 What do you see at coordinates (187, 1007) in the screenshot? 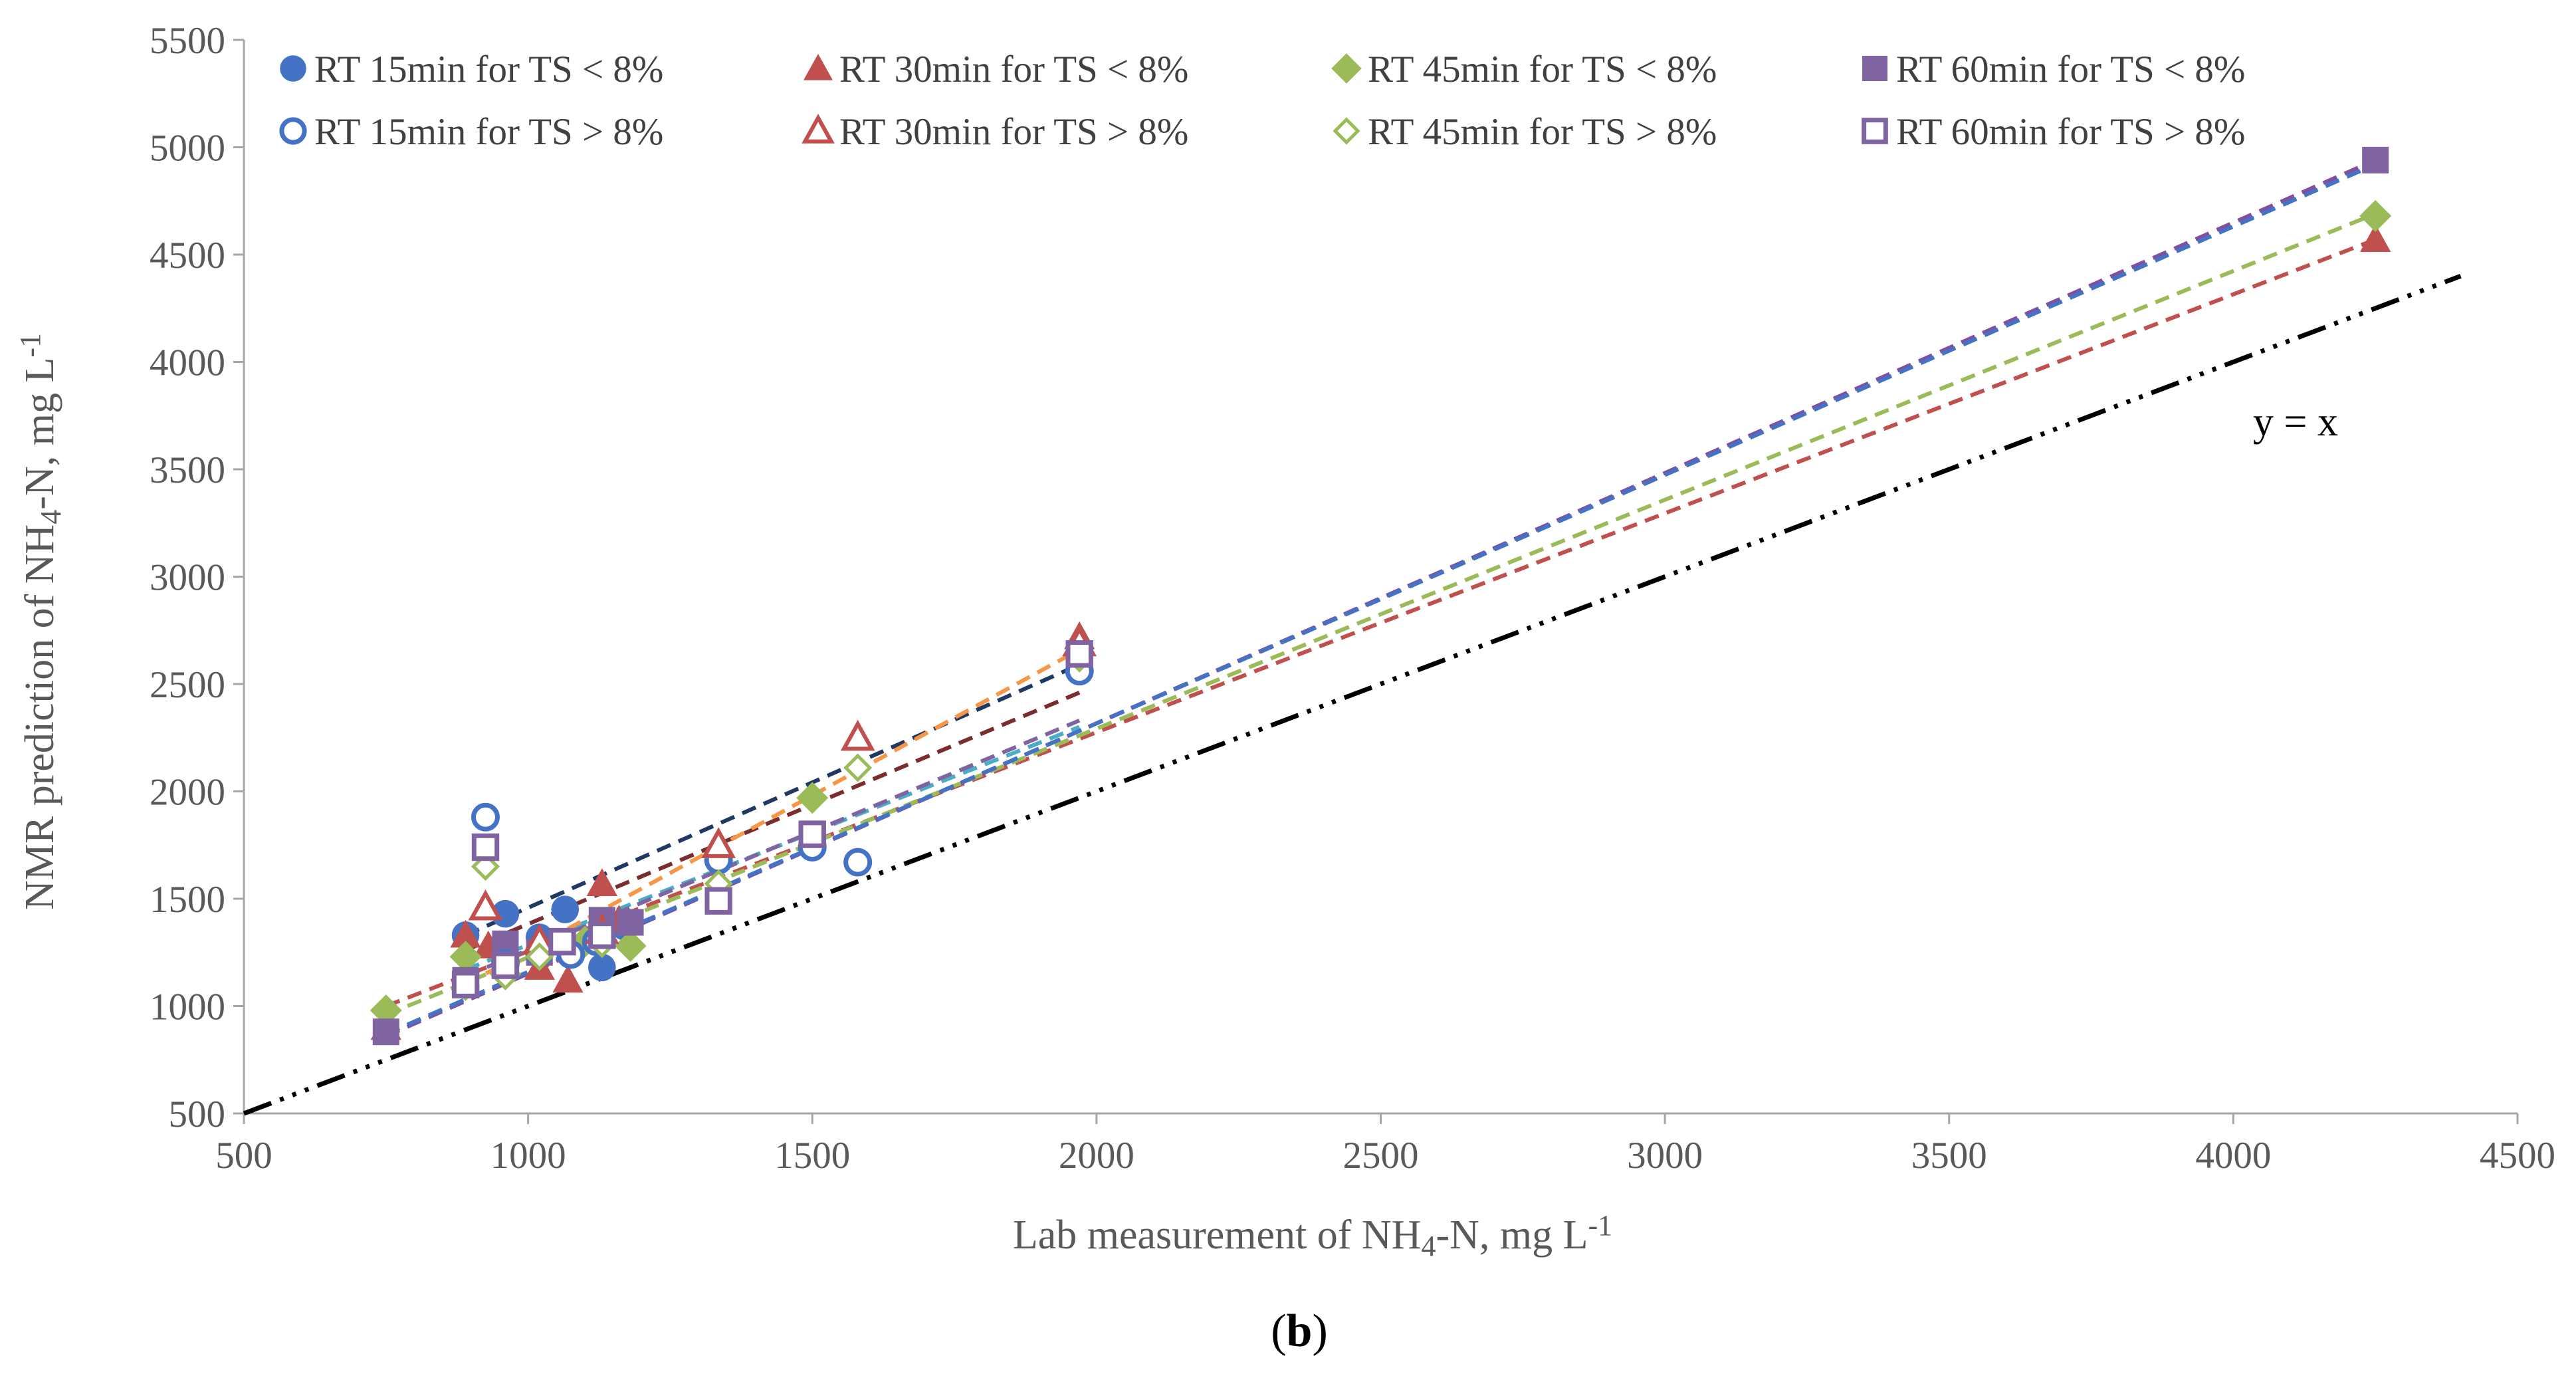
I see `y-tick-label: 1000` at bounding box center [187, 1007].